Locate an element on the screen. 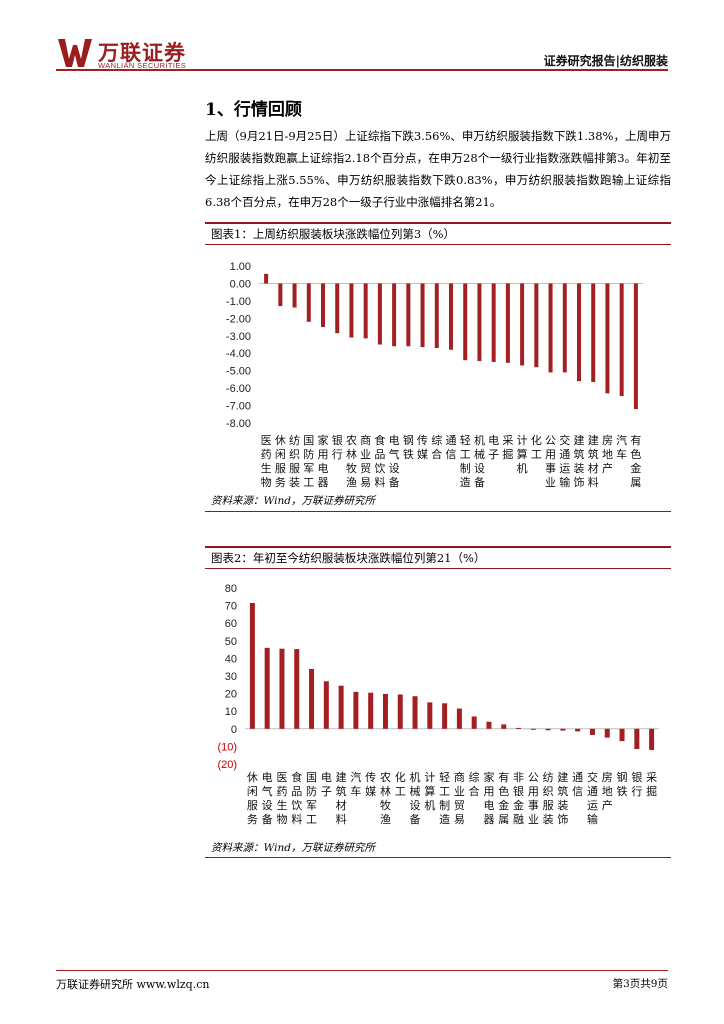  chart1-category-label: 汽 is located at coordinates (621, 440).